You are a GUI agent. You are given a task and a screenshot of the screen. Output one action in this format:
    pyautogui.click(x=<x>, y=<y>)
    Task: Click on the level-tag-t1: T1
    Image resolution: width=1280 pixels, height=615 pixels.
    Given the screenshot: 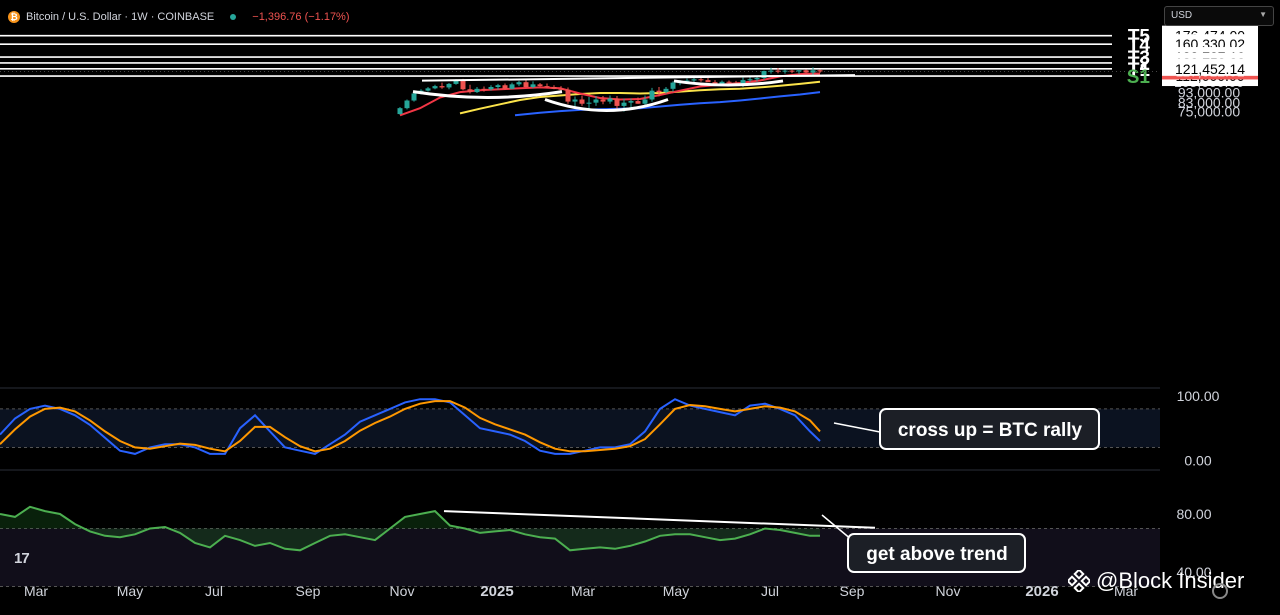 What is the action you would take?
    pyautogui.click(x=1139, y=70)
    